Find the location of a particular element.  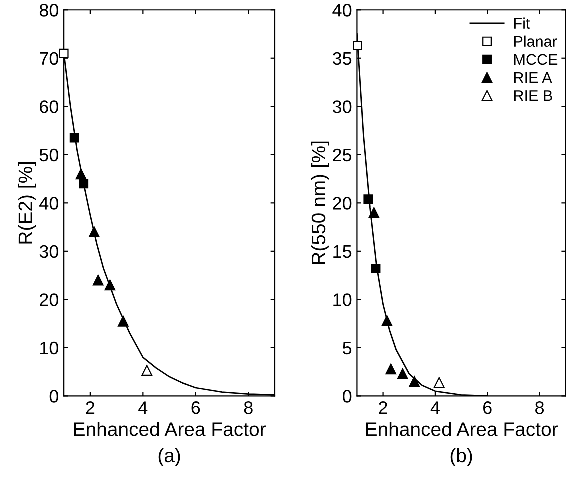

y-tick-label: 70 is located at coordinates (49, 59).